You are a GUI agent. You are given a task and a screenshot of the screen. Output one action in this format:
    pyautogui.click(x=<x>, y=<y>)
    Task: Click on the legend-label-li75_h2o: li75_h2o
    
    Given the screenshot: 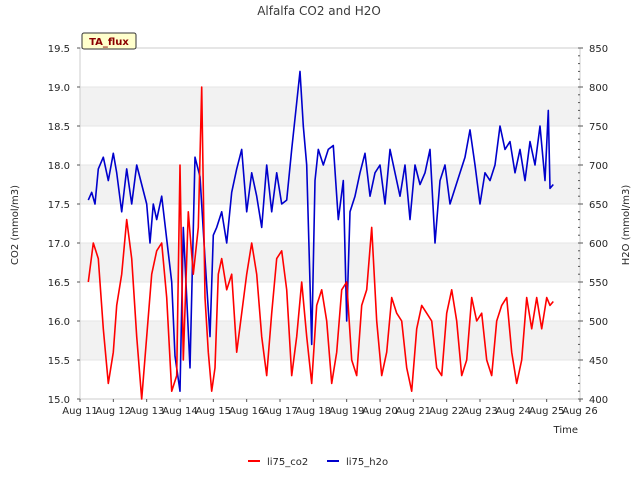 What is the action you would take?
    pyautogui.click(x=367, y=462)
    